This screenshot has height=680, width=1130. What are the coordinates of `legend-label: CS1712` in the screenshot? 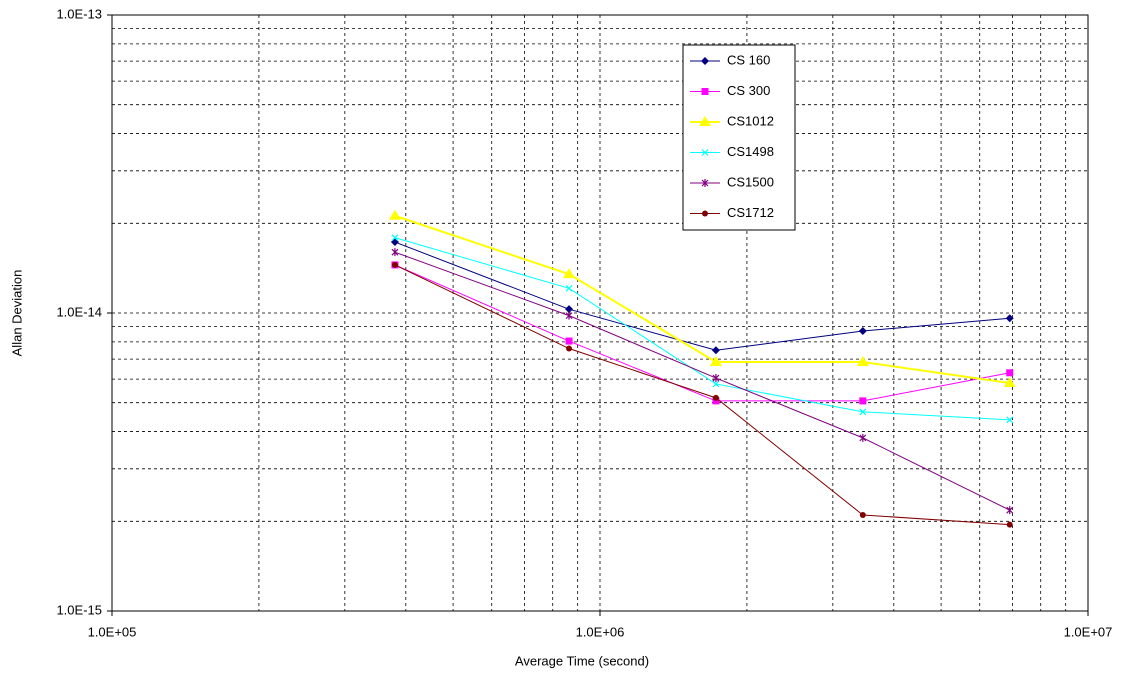 It's located at (750, 212).